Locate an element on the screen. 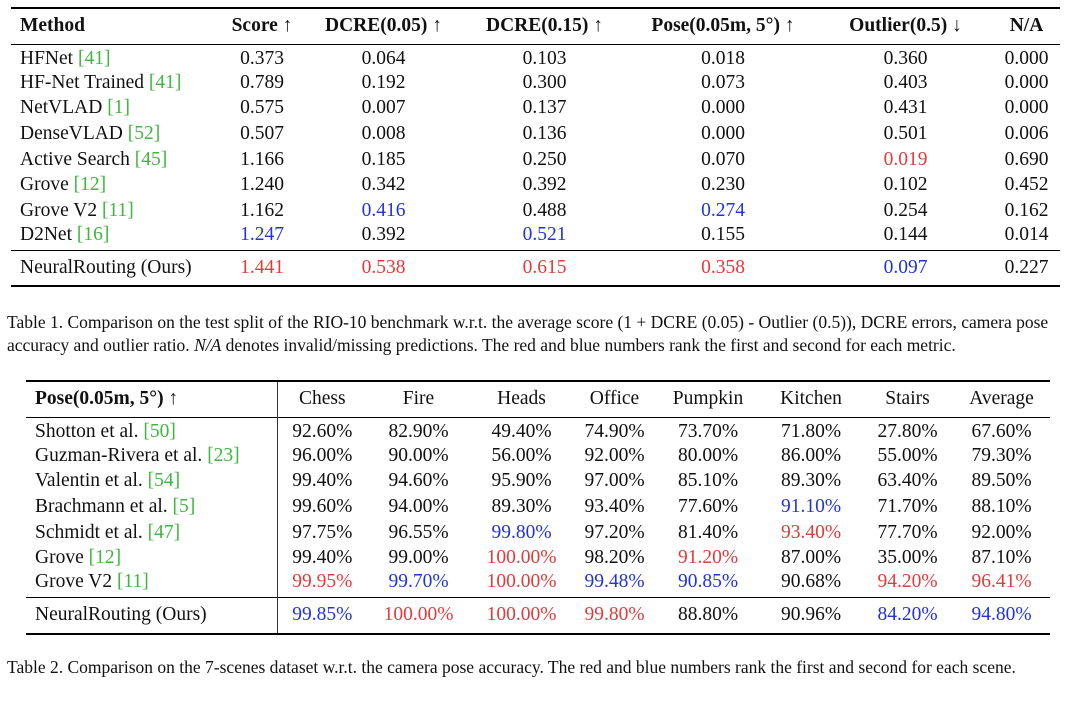 The image size is (1080, 704). citation-link: [1] is located at coordinates (118, 108).